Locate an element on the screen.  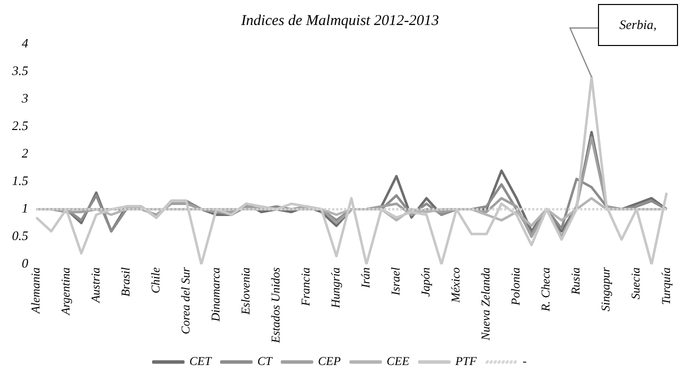
x-tick-label: Japón is located at coordinates (425, 282).